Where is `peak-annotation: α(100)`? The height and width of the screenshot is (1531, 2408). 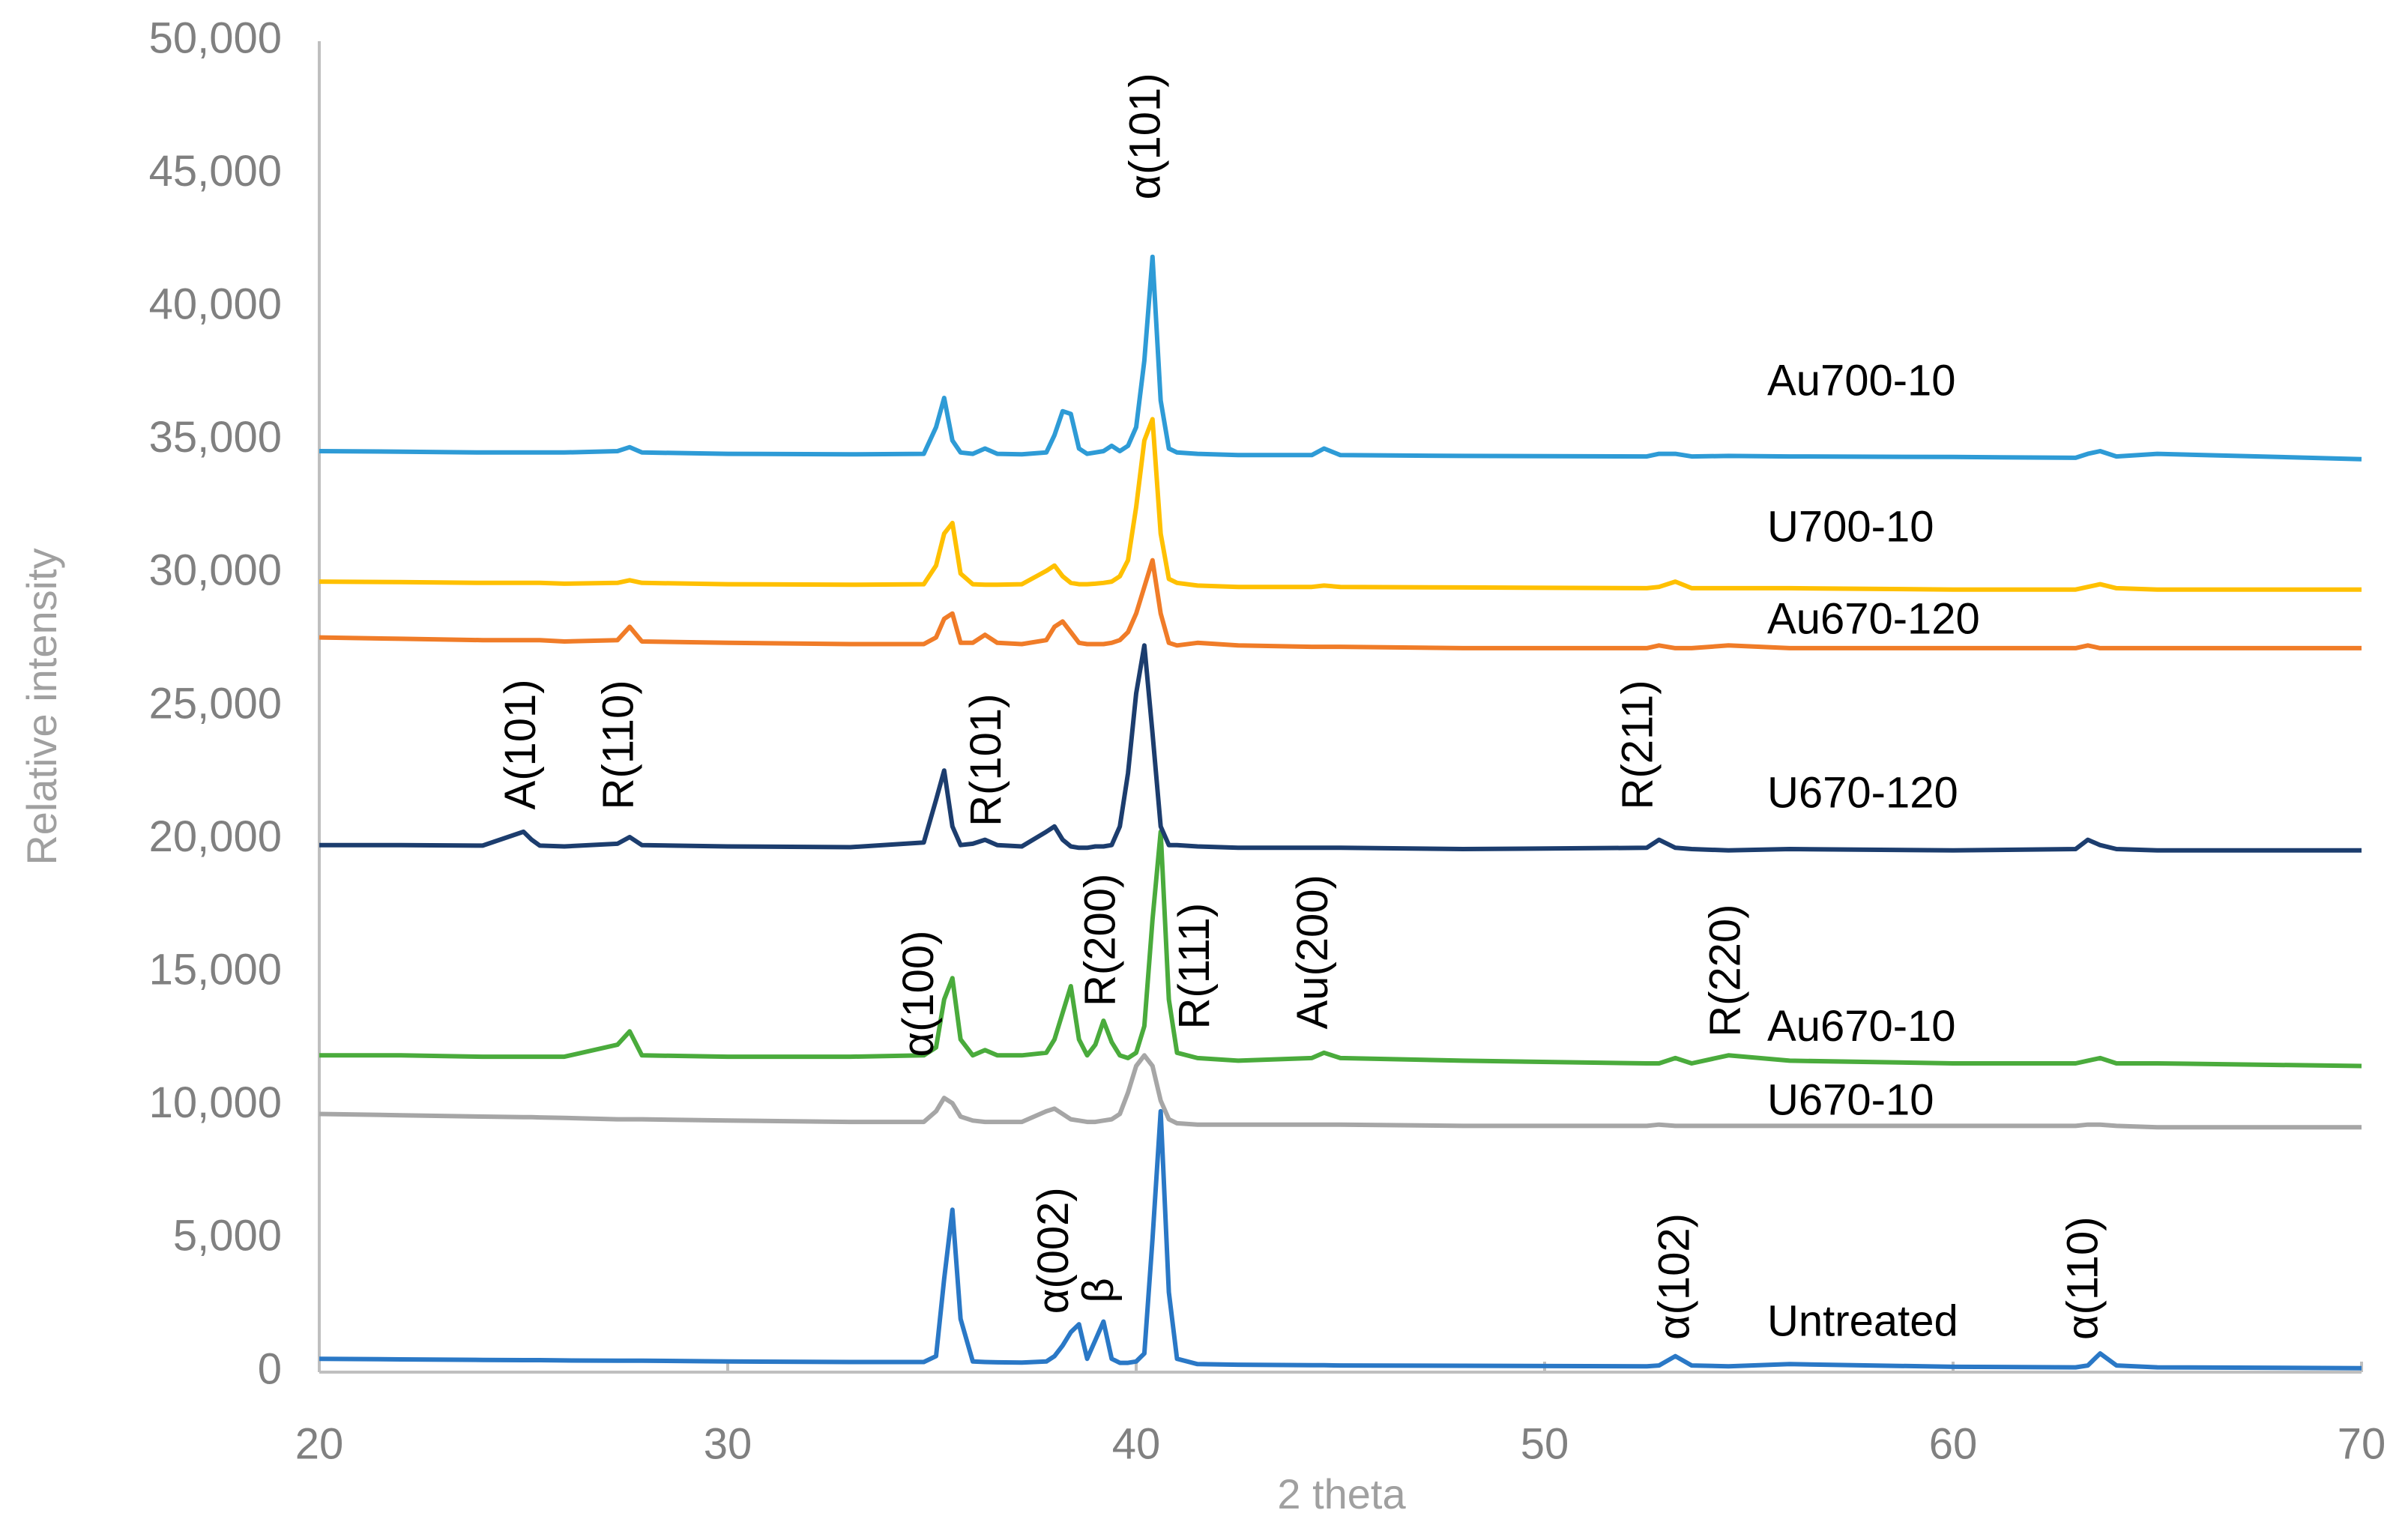
peak-annotation: α(100) is located at coordinates (918, 994).